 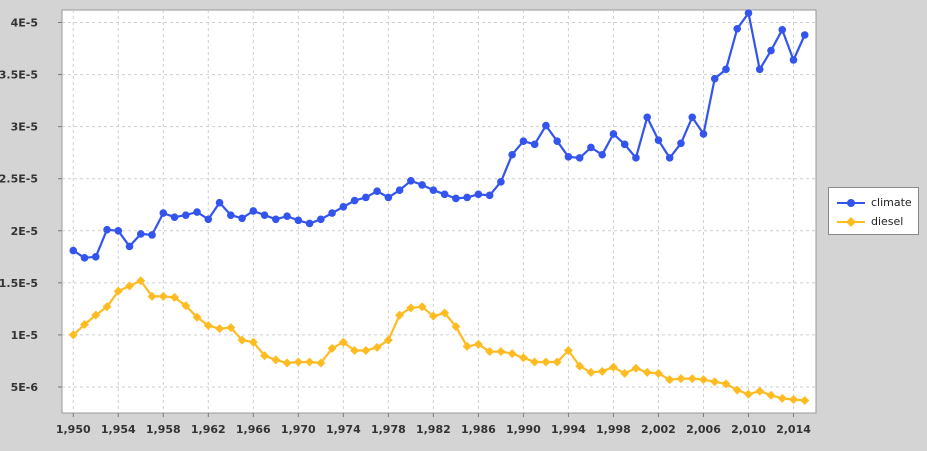 I want to click on x-tick-label: 2,014, so click(x=793, y=429).